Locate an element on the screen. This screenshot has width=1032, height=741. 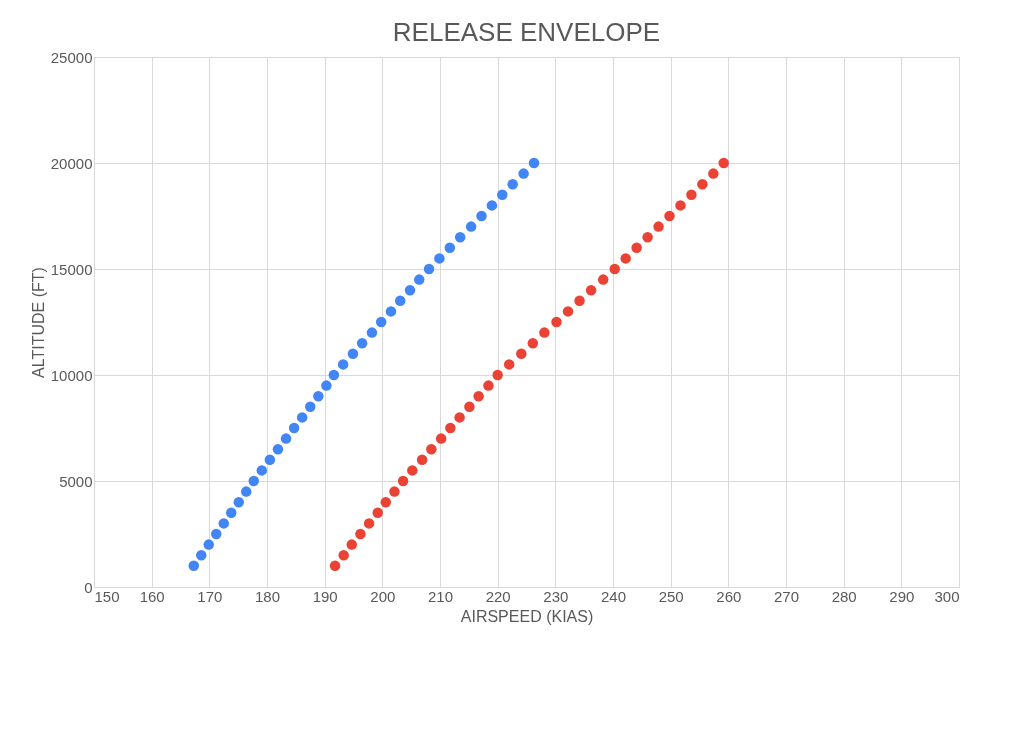
x-tick-label: 160 is located at coordinates (152, 596).